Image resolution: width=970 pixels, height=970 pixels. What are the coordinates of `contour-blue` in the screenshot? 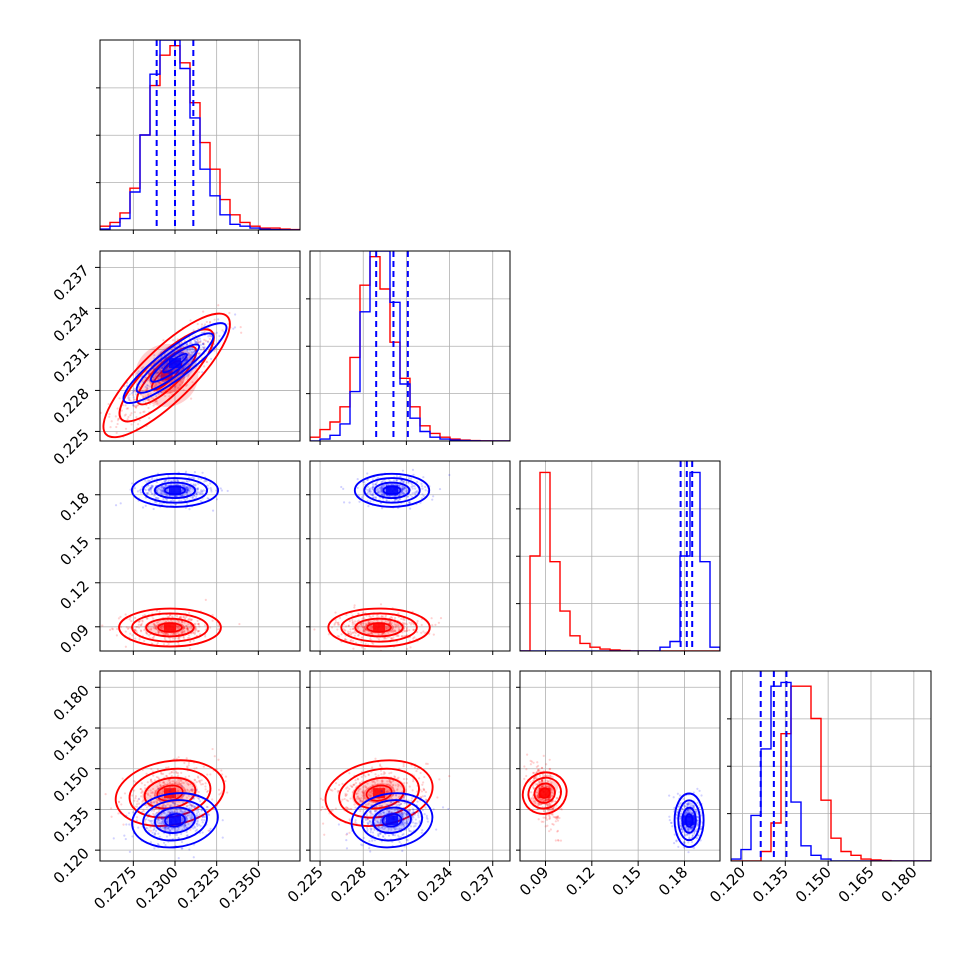 It's located at (175, 490).